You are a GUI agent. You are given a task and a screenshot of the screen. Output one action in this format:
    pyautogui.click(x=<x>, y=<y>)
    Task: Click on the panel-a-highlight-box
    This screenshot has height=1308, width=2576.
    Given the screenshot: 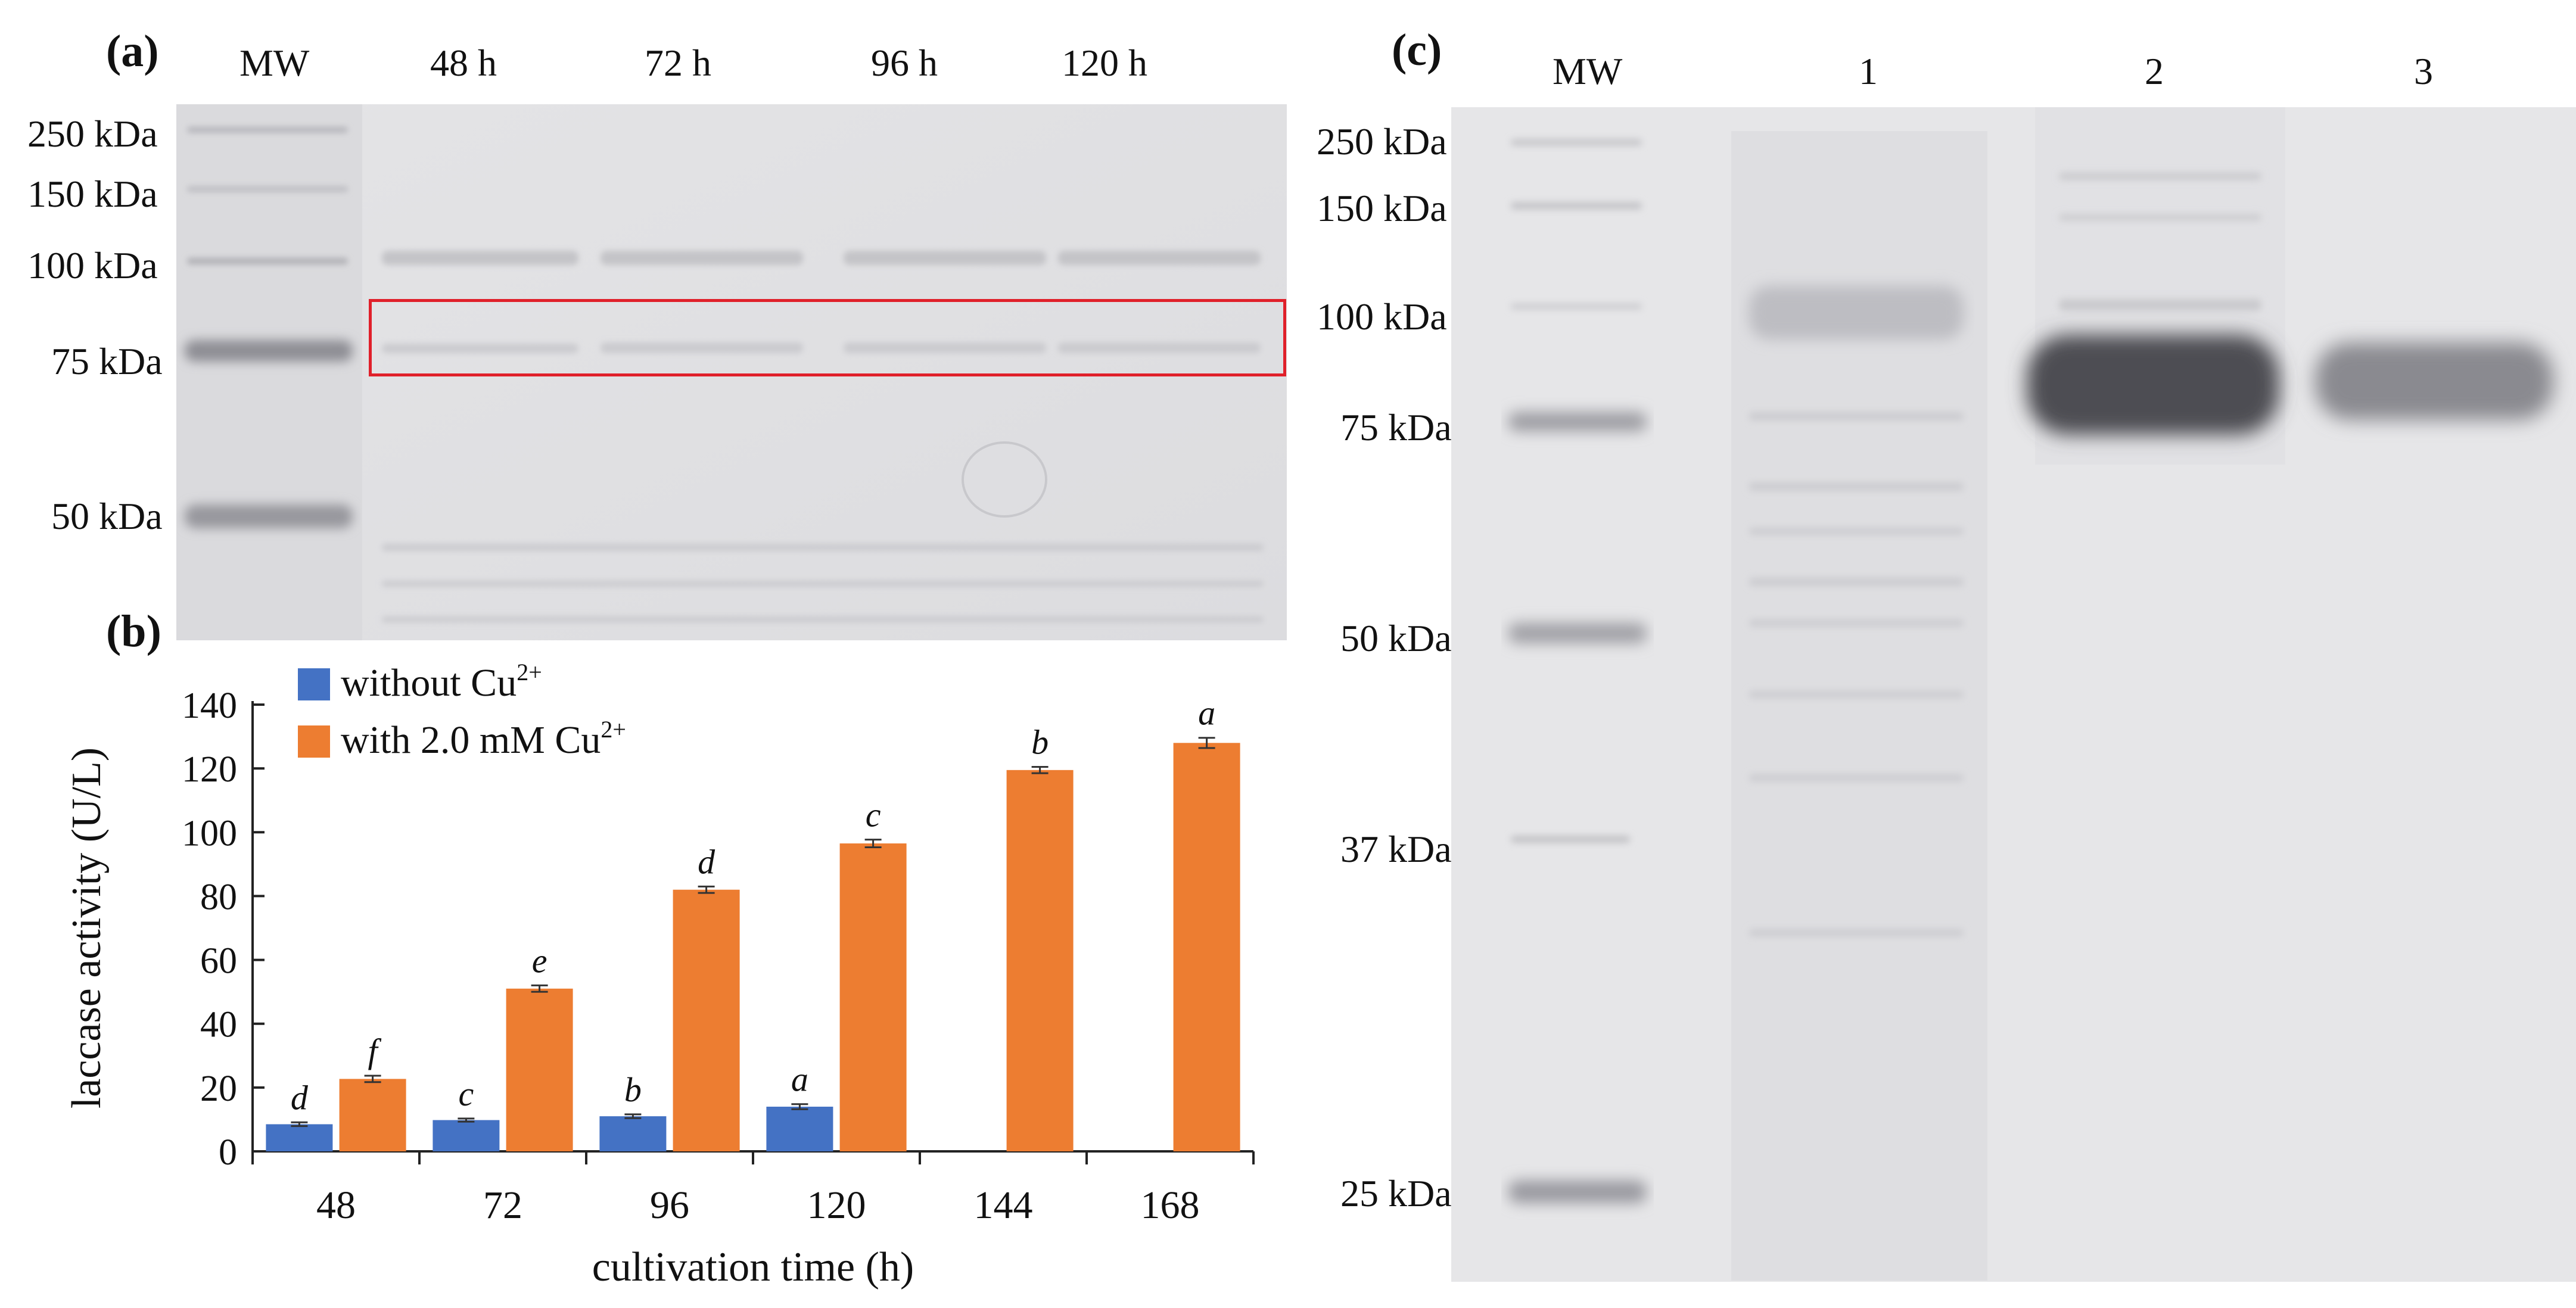 What is the action you would take?
    pyautogui.click(x=827, y=337)
    